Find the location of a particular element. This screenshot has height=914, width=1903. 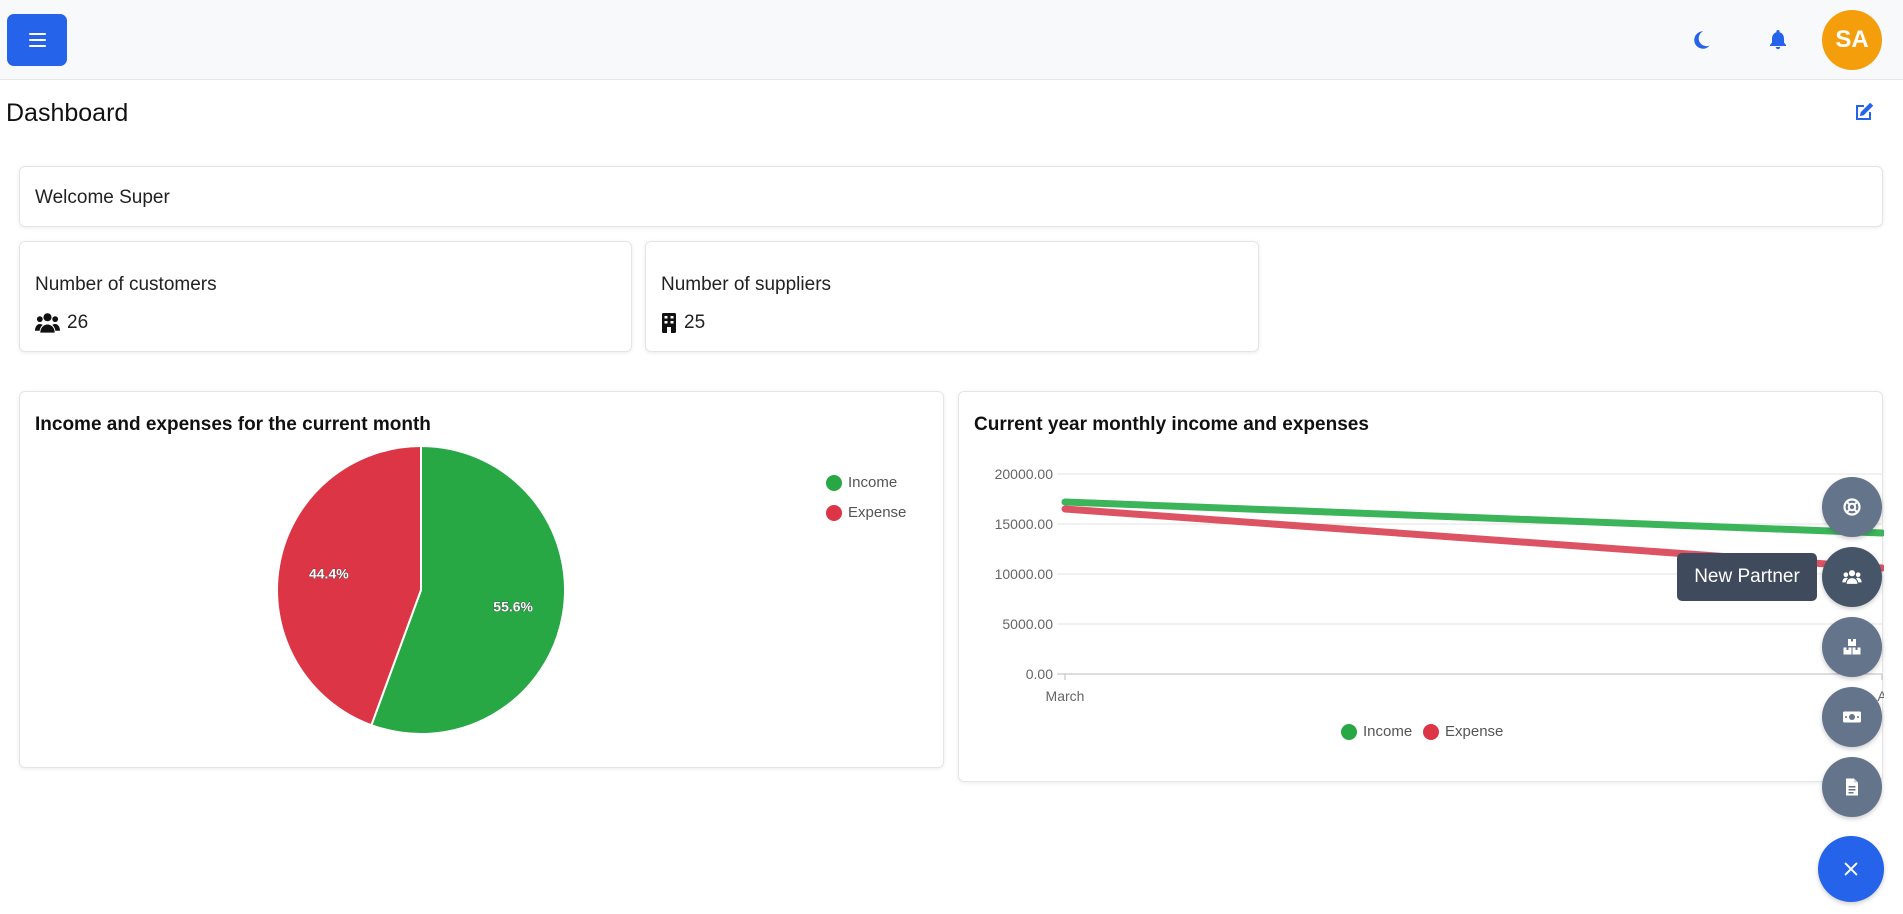

close-icon is located at coordinates (1851, 869).